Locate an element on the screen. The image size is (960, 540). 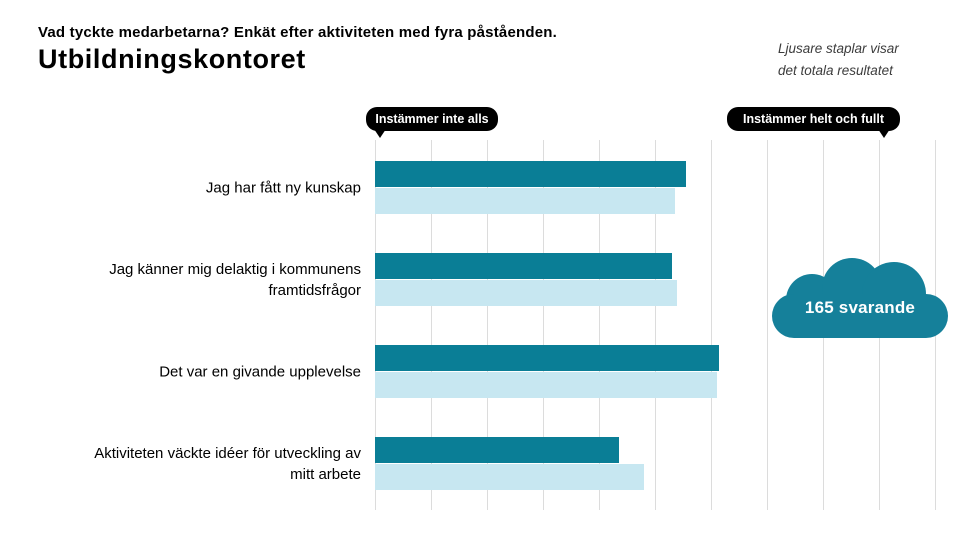
legend-note-line2: det totala resultatet is located at coordinates (835, 70).